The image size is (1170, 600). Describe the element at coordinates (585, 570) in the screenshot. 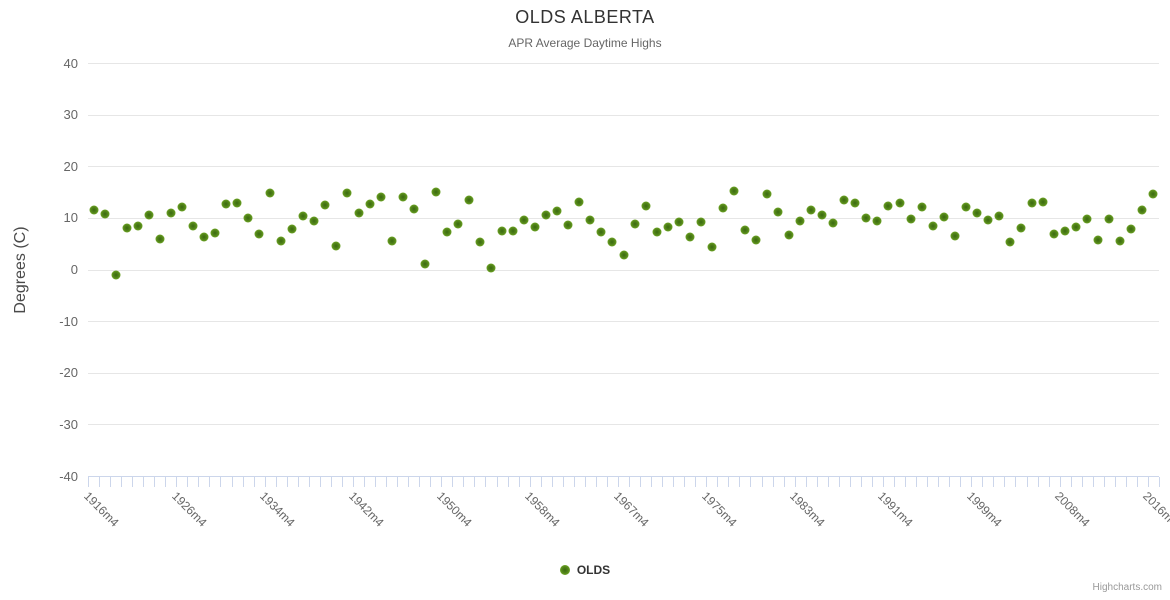

I see `legend: OLDS` at that location.